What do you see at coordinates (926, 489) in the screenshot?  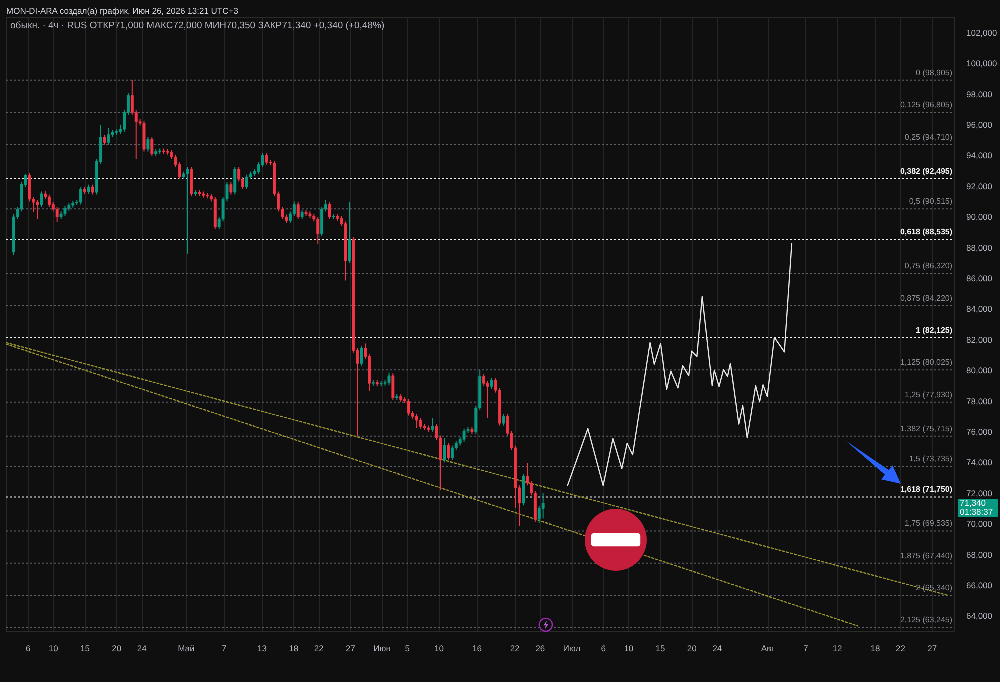 I see `ref-line-label: 1,618 (71,750)` at bounding box center [926, 489].